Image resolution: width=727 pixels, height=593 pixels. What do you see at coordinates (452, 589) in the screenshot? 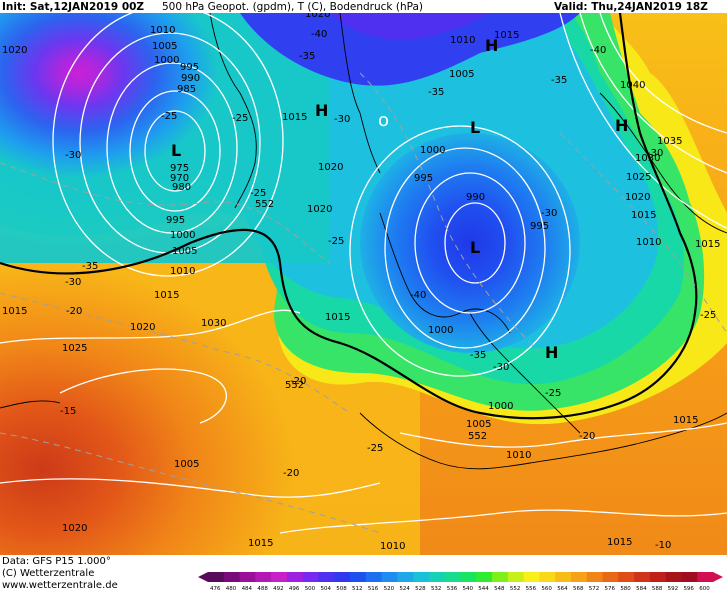
I see `colorbar-tick-label: 536` at bounding box center [452, 589].